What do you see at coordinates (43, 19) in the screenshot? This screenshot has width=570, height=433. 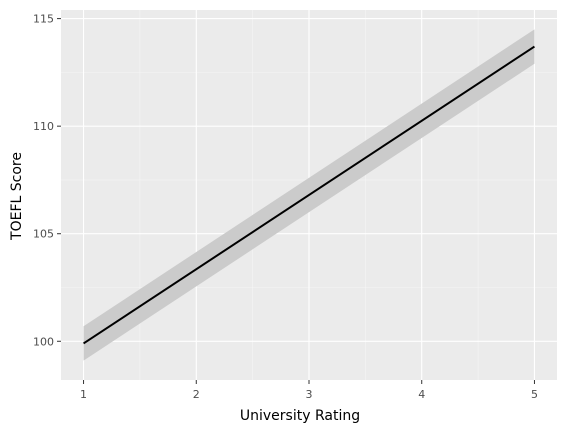 I see `y-tick-label: 115` at bounding box center [43, 19].